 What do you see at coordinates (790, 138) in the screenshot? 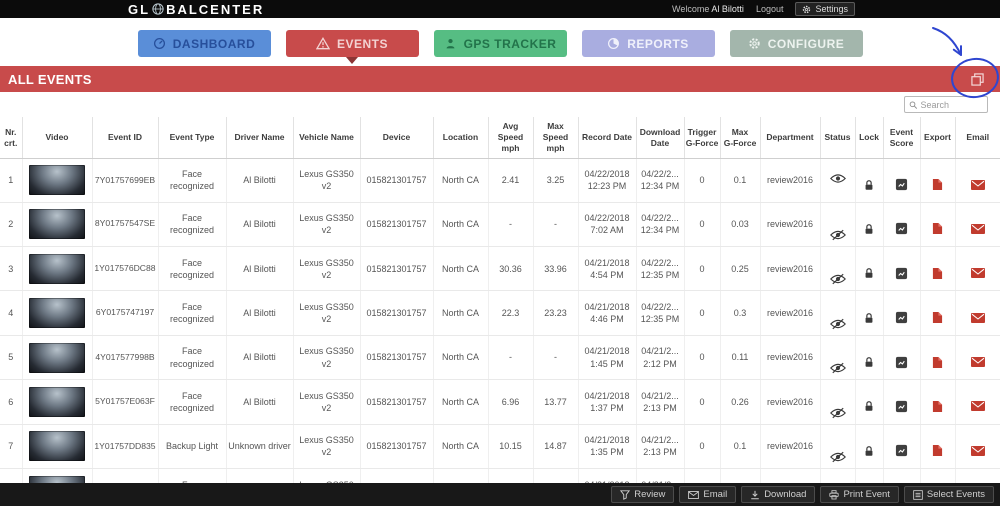
I see `col-header-department: Department` at bounding box center [790, 138].